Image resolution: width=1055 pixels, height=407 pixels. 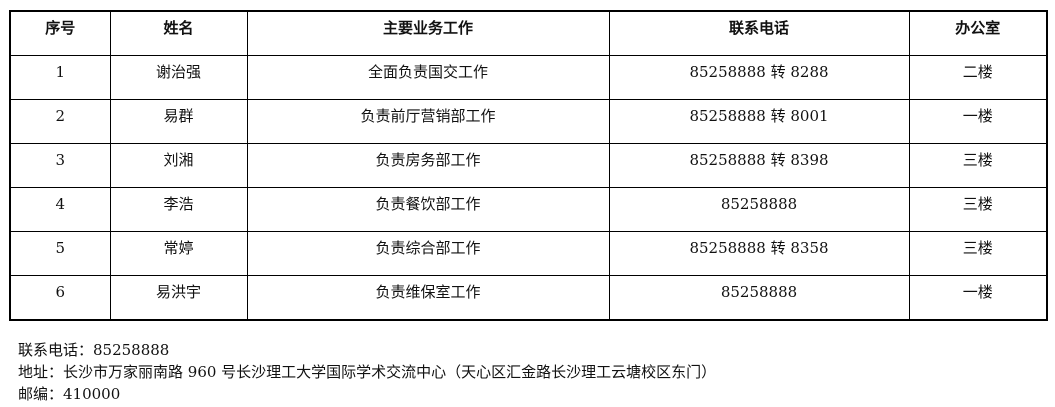 I want to click on header-row: 序号 姓名 主要业务工作 联系电话 办公室, so click(x=528, y=33).